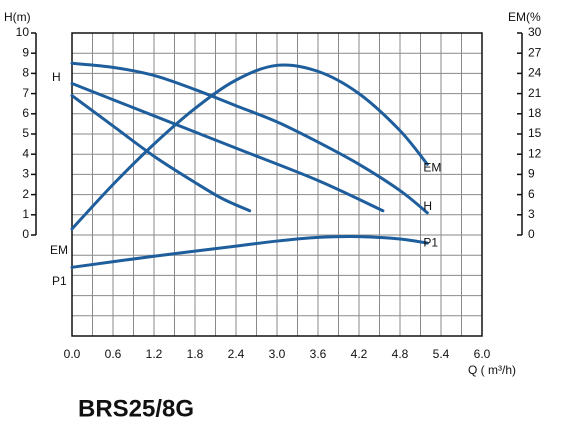 Image resolution: width=564 pixels, height=432 pixels. What do you see at coordinates (535, 32) in the screenshot?
I see `y2-tick-label: 30` at bounding box center [535, 32].